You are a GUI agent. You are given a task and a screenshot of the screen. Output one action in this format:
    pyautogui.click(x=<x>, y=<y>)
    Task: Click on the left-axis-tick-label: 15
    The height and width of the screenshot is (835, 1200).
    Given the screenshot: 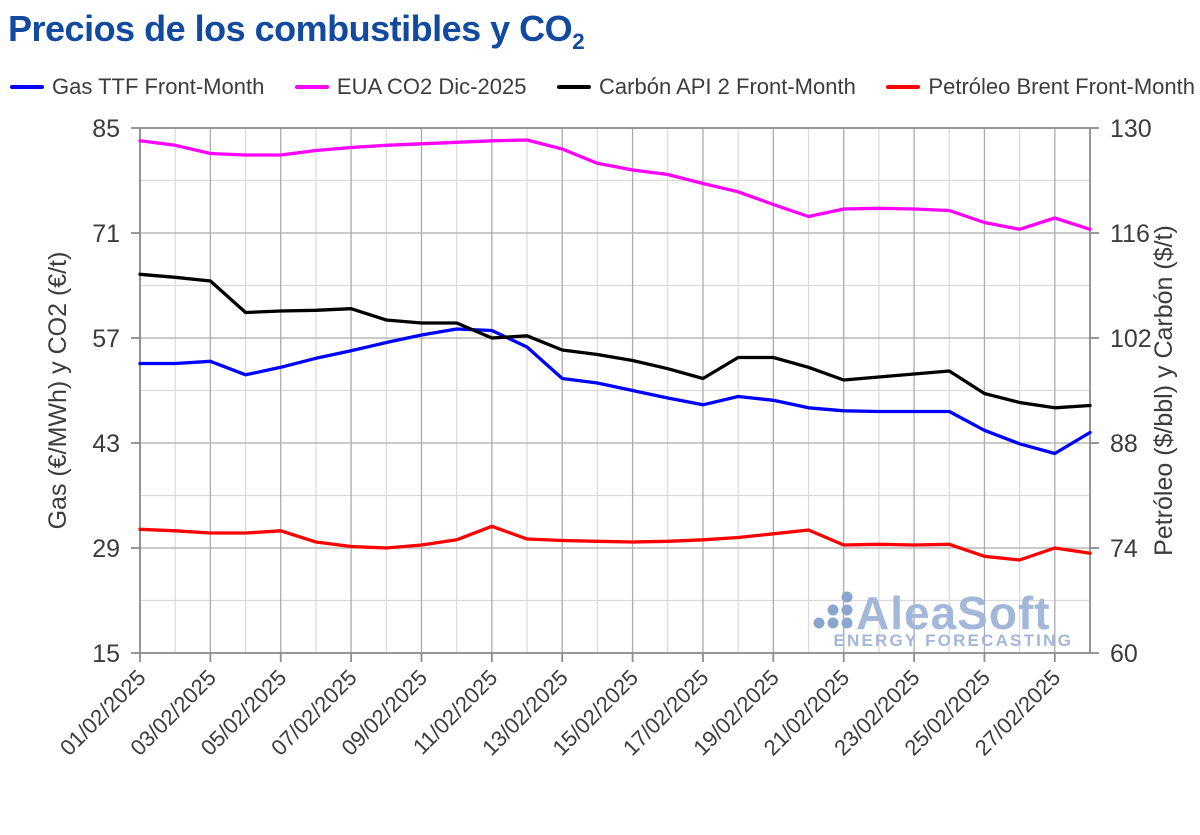 What is the action you would take?
    pyautogui.click(x=106, y=654)
    